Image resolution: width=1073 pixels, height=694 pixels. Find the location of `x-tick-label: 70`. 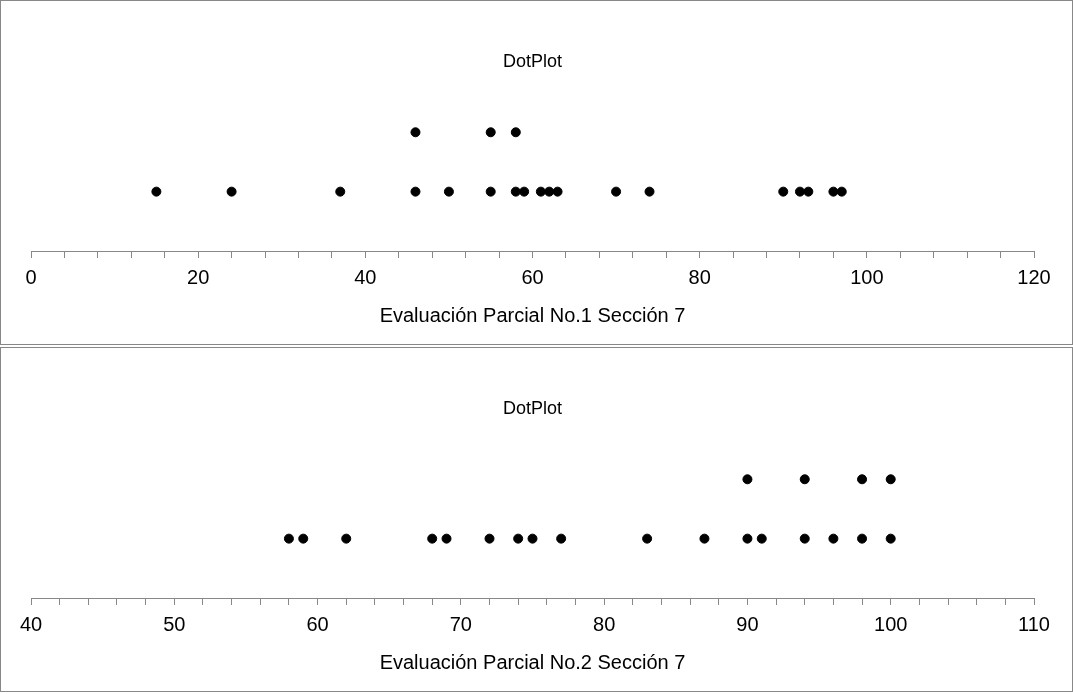

x-tick-label: 70 is located at coordinates (460, 623).